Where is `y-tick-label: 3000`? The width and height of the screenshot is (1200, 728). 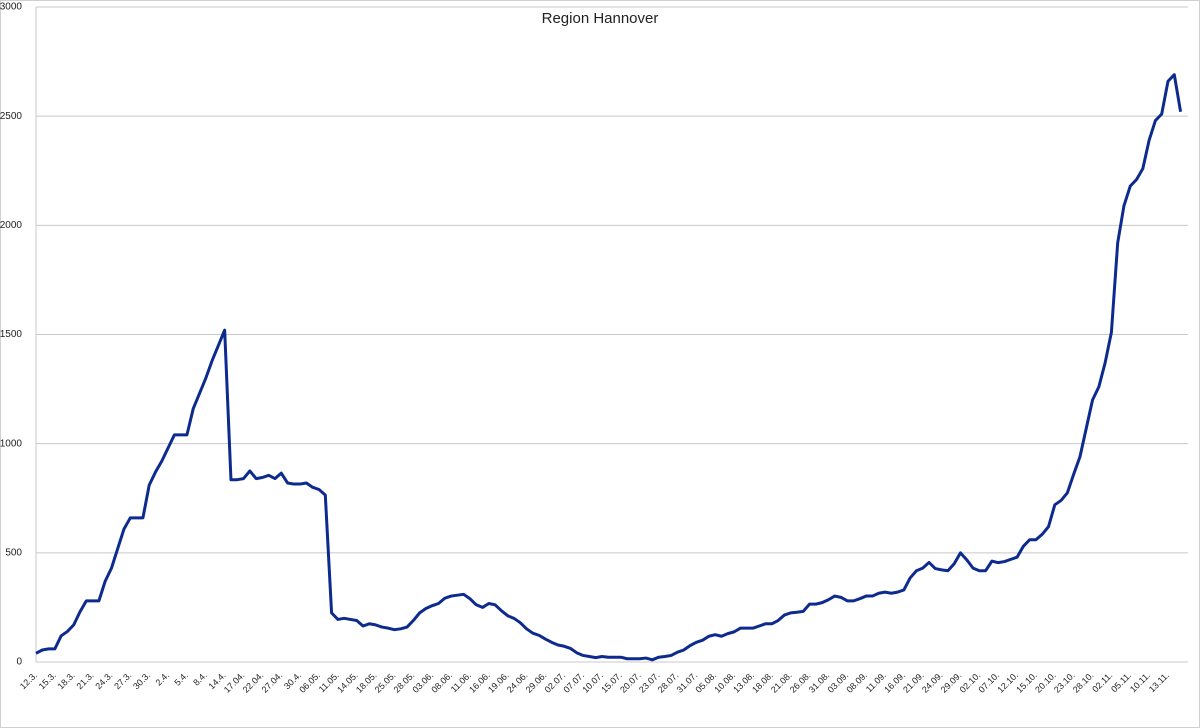 y-tick-label: 3000 is located at coordinates (11, 7).